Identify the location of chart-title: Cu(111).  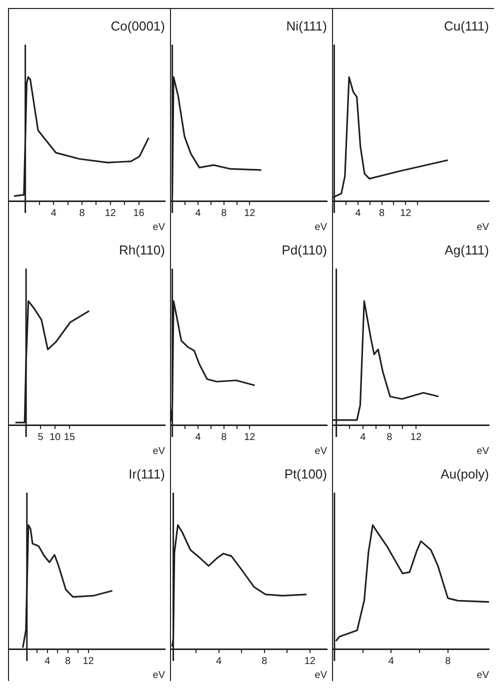
(466, 26).